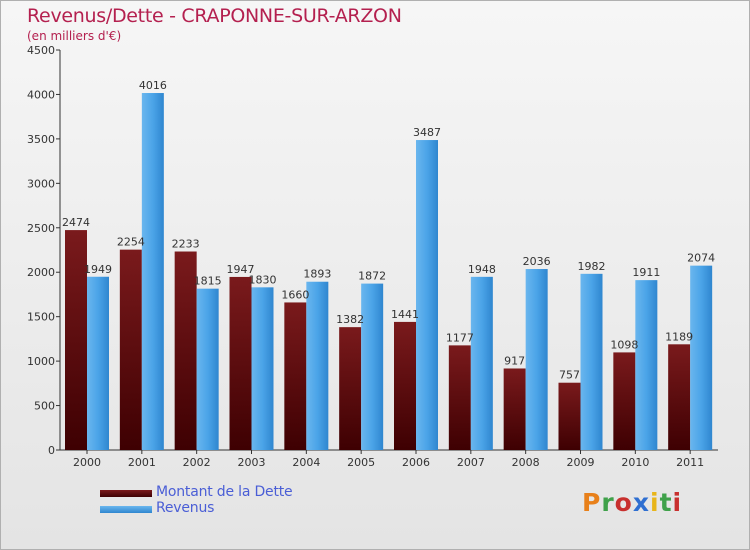 Image resolution: width=750 pixels, height=550 pixels. Describe the element at coordinates (241, 269) in the screenshot. I see `data-label-dette: 1947` at that location.